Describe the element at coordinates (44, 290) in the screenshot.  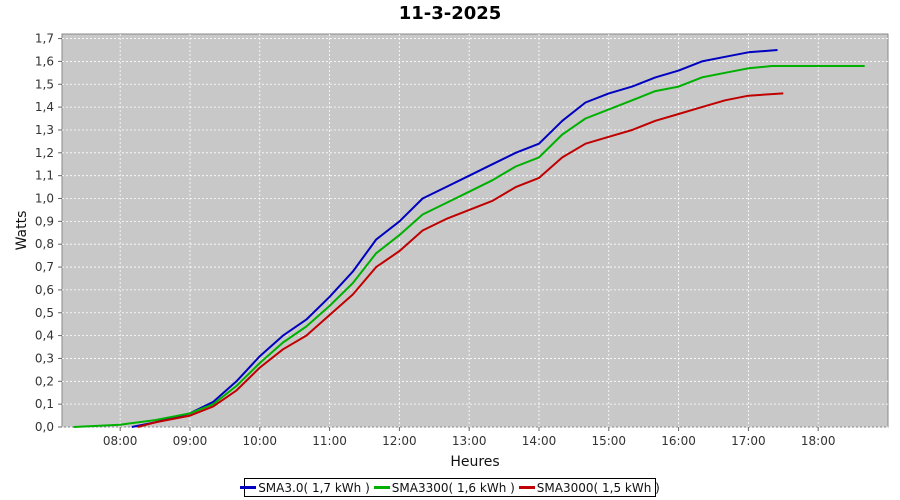
I see `y-tick-label: 0,6` at that location.